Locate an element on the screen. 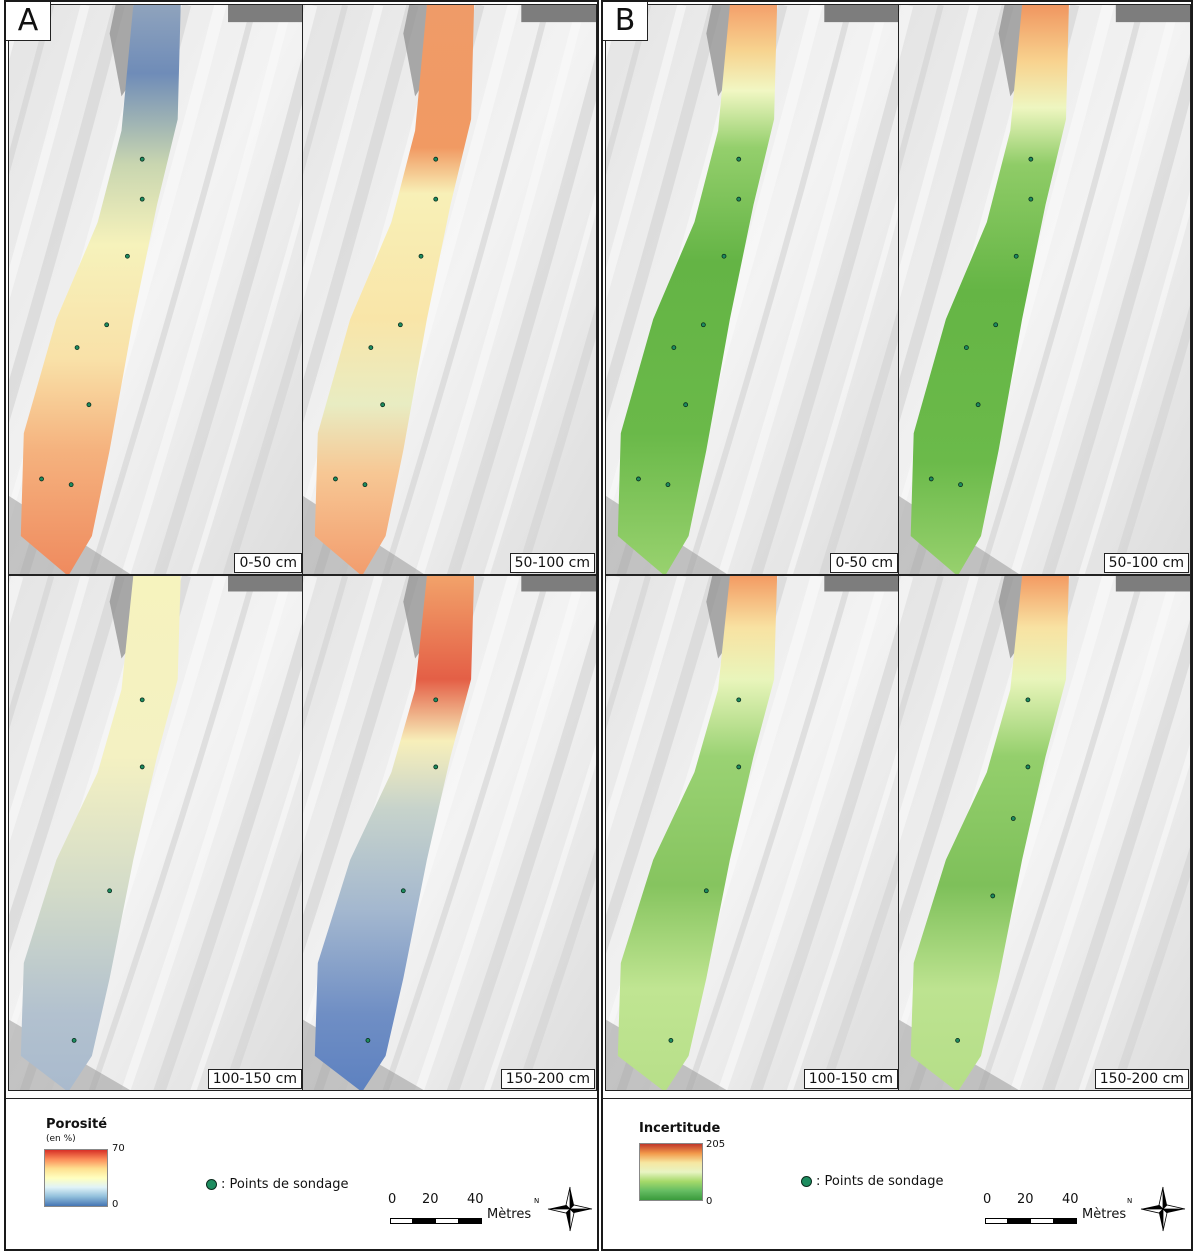 The image size is (1195, 1255). scale-bar is located at coordinates (436, 1216).